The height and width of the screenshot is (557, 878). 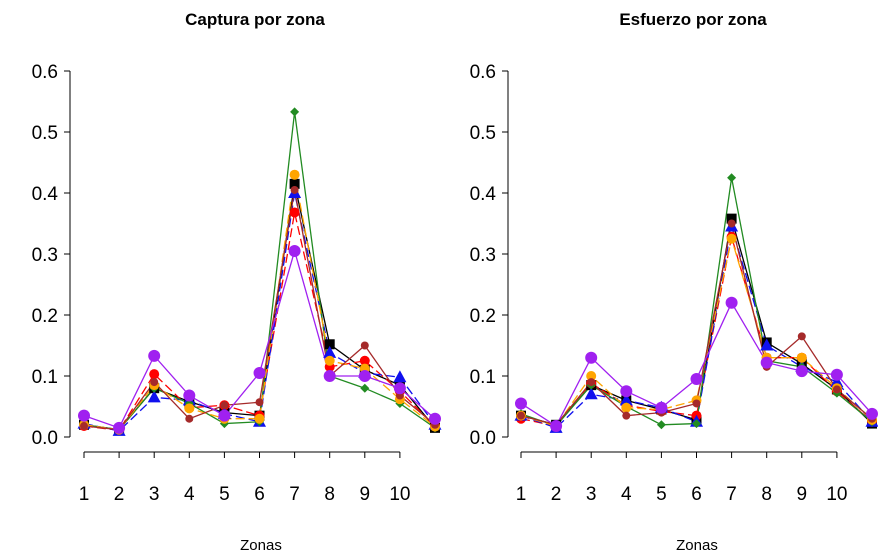 I want to click on x-tick-label: 4, so click(x=626, y=494).